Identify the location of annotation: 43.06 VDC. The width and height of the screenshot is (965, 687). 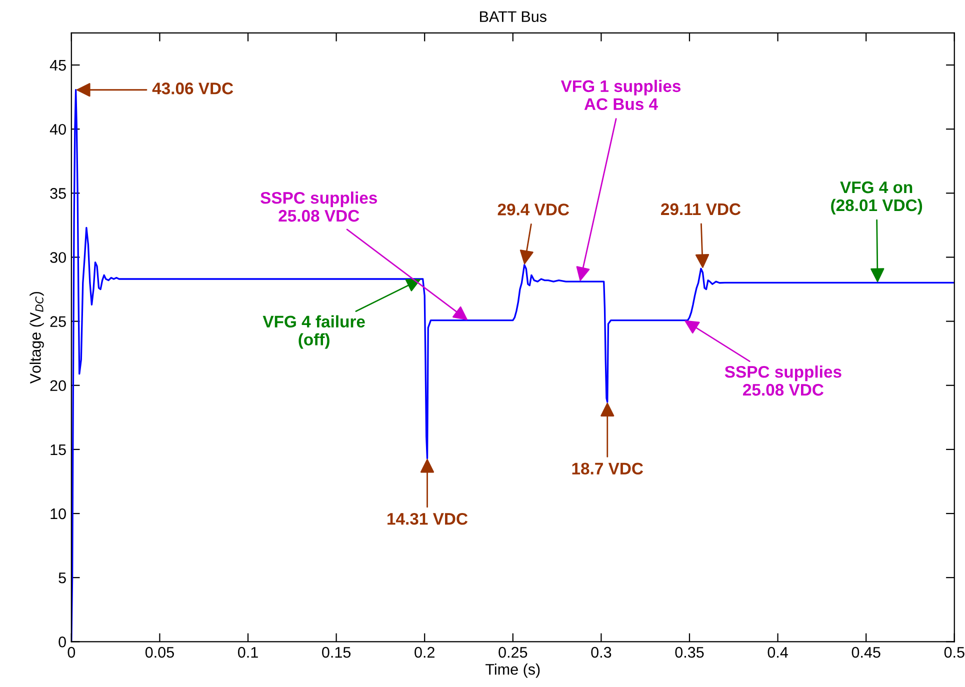
(193, 88).